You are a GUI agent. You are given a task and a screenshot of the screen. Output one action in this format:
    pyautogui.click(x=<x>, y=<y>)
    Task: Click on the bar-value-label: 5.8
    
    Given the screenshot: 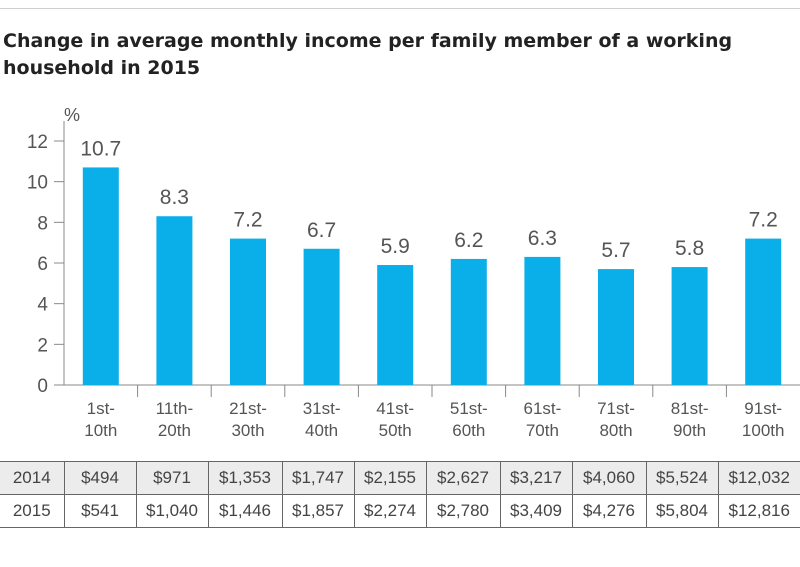 What is the action you would take?
    pyautogui.click(x=689, y=248)
    